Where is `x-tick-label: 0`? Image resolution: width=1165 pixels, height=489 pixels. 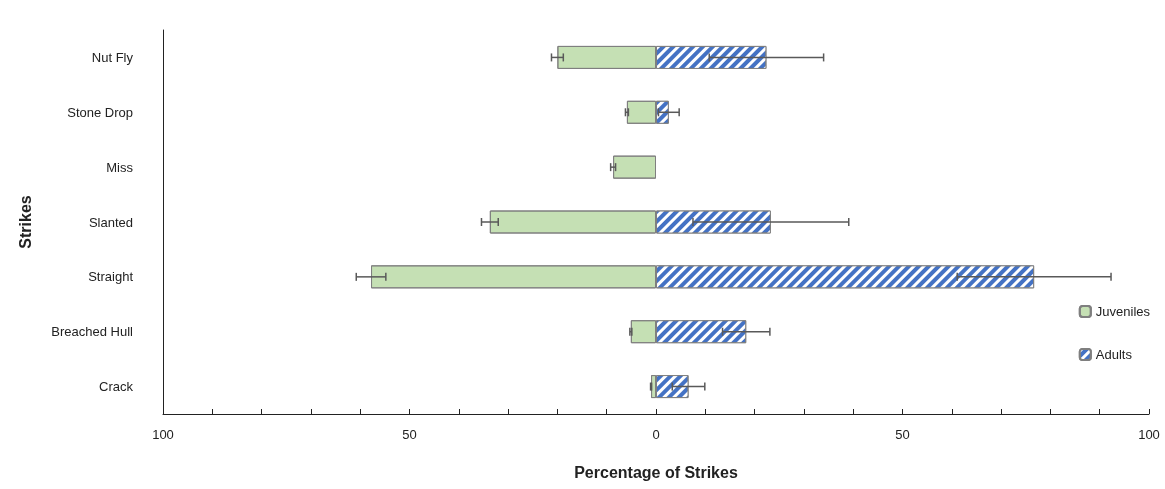
x-tick-label: 0 is located at coordinates (656, 434).